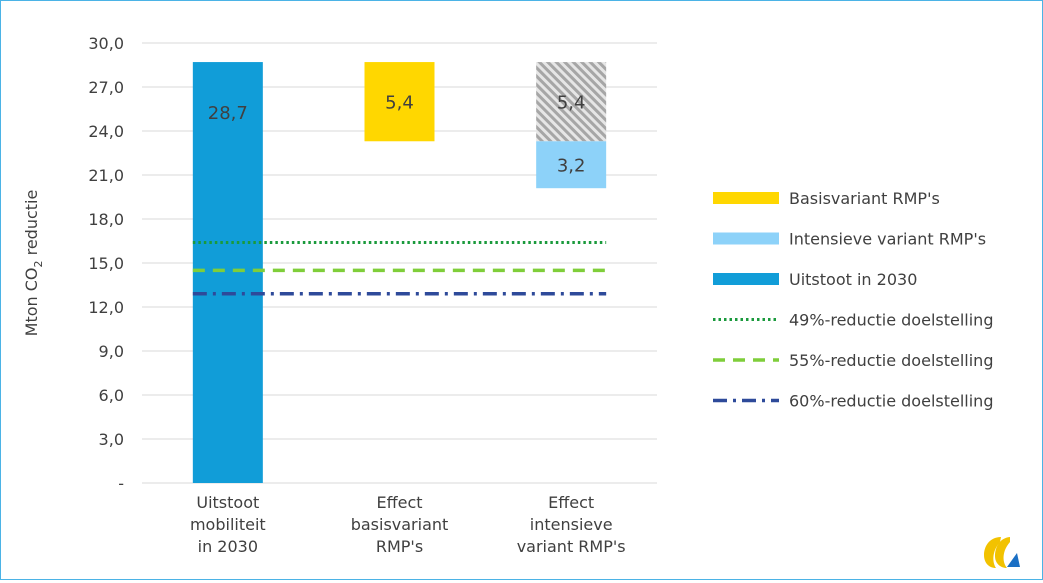 Image resolution: width=1043 pixels, height=583 pixels. Describe the element at coordinates (864, 198) in the screenshot. I see `legend-label: Basisvariant RMP's` at that location.